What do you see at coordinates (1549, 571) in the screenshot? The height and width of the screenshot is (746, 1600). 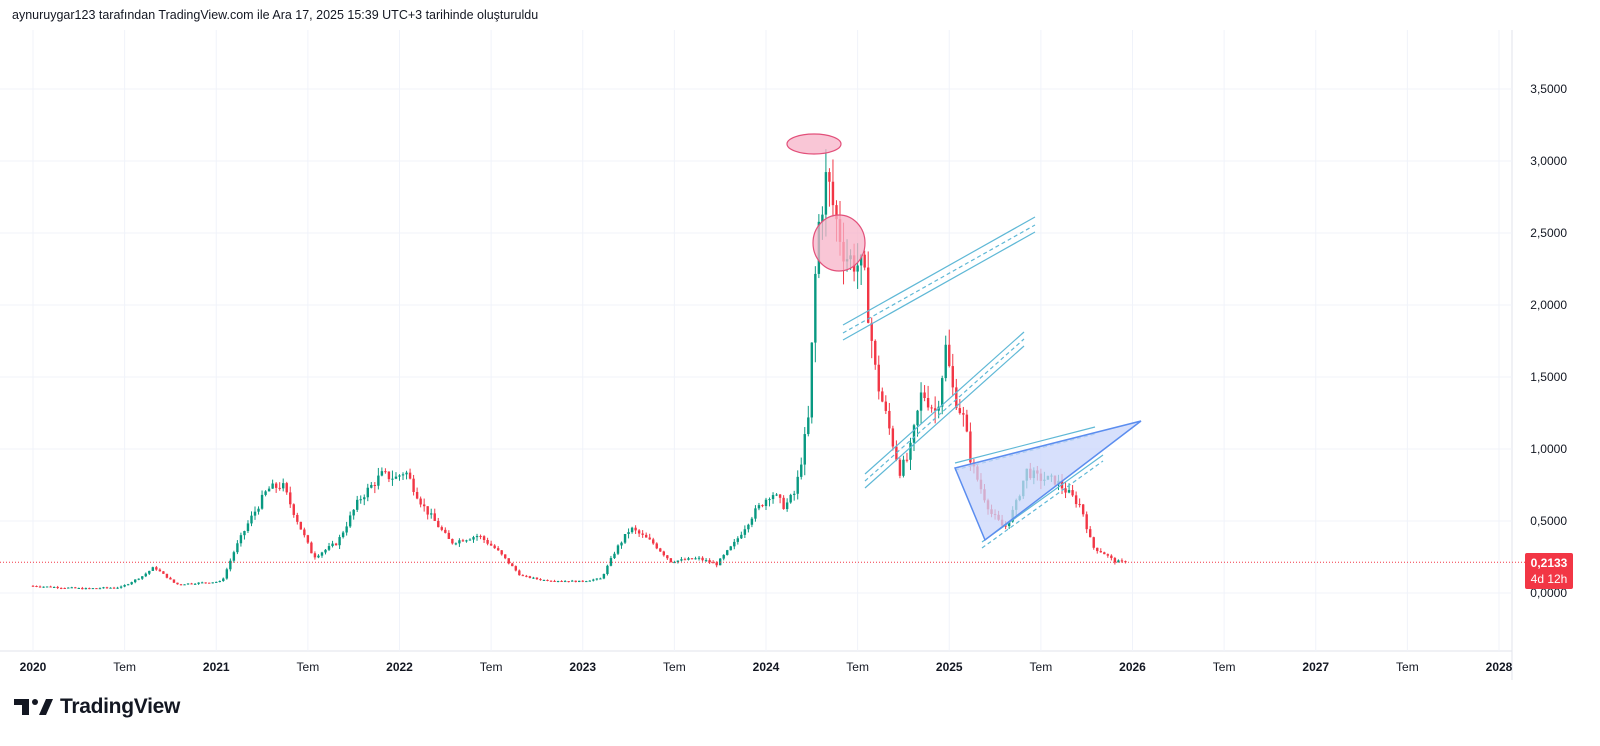 I see `price-tag: 0,2133 4d 12h` at bounding box center [1549, 571].